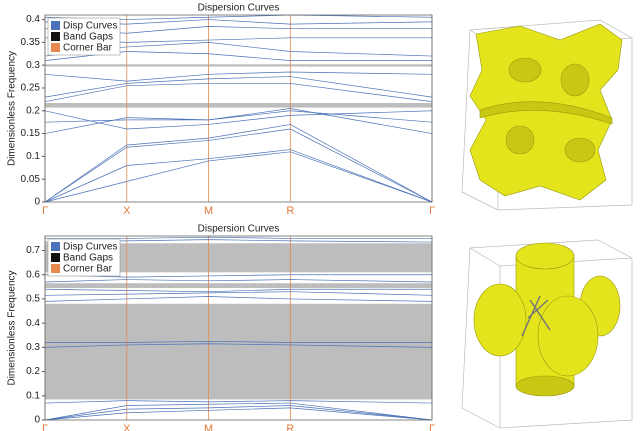  What do you see at coordinates (33, 250) in the screenshot?
I see `y-tick-label: 0.7` at bounding box center [33, 250].